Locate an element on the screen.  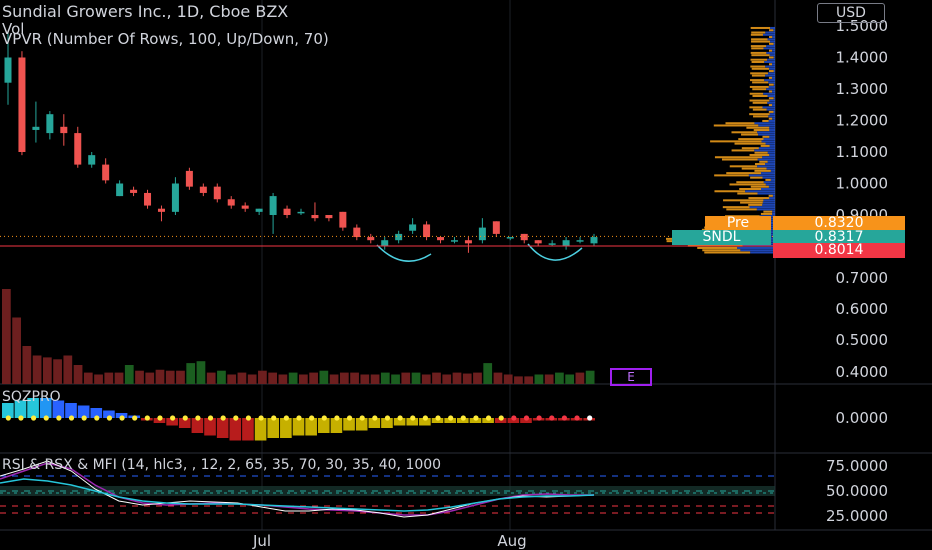
rsi-pane is located at coordinates (387, 489).